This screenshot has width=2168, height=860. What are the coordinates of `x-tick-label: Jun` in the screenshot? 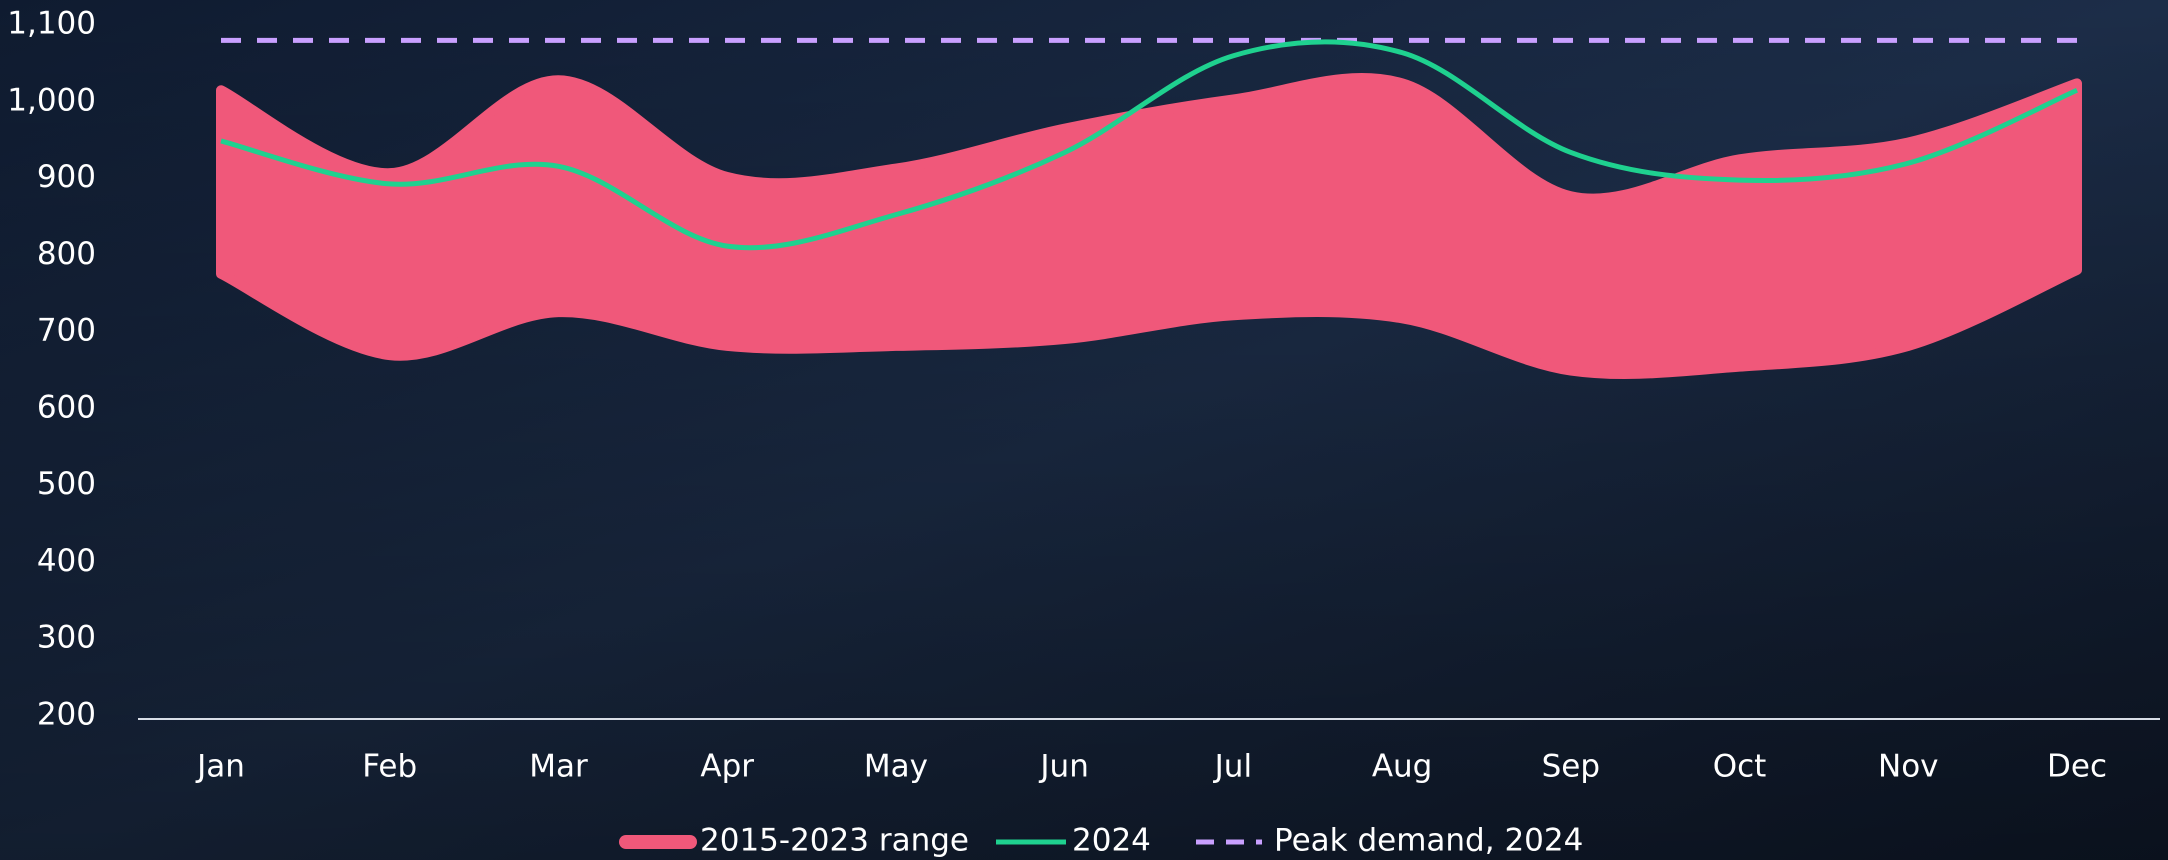 It's located at (1063, 767).